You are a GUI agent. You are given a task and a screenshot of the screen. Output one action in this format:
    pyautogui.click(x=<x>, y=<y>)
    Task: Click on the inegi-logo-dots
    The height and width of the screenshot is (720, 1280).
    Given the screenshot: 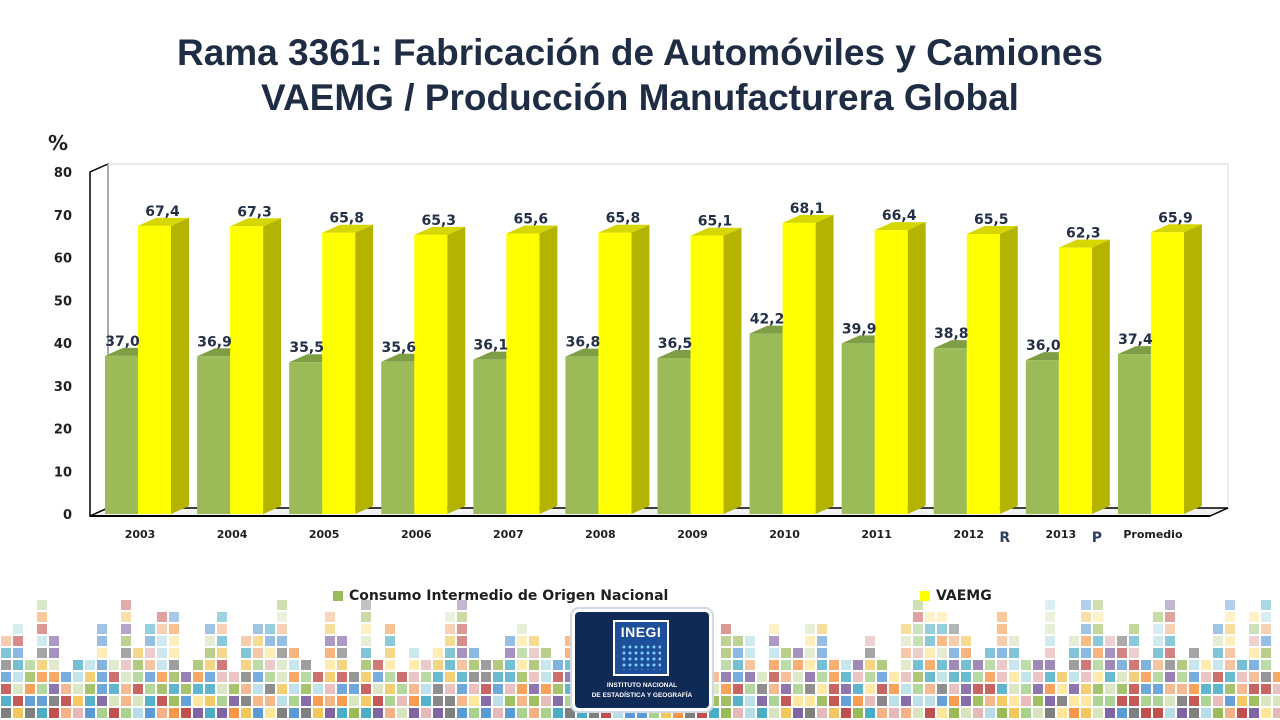 What is the action you would take?
    pyautogui.click(x=641, y=657)
    